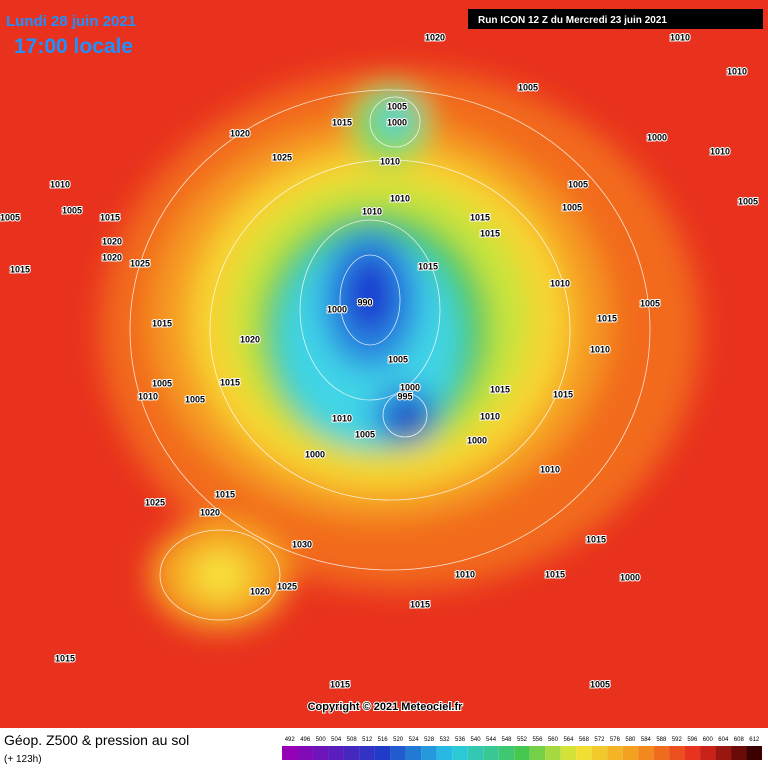 The image size is (768, 768). I want to click on legend-subtitle: (+ 123h), so click(23, 759).